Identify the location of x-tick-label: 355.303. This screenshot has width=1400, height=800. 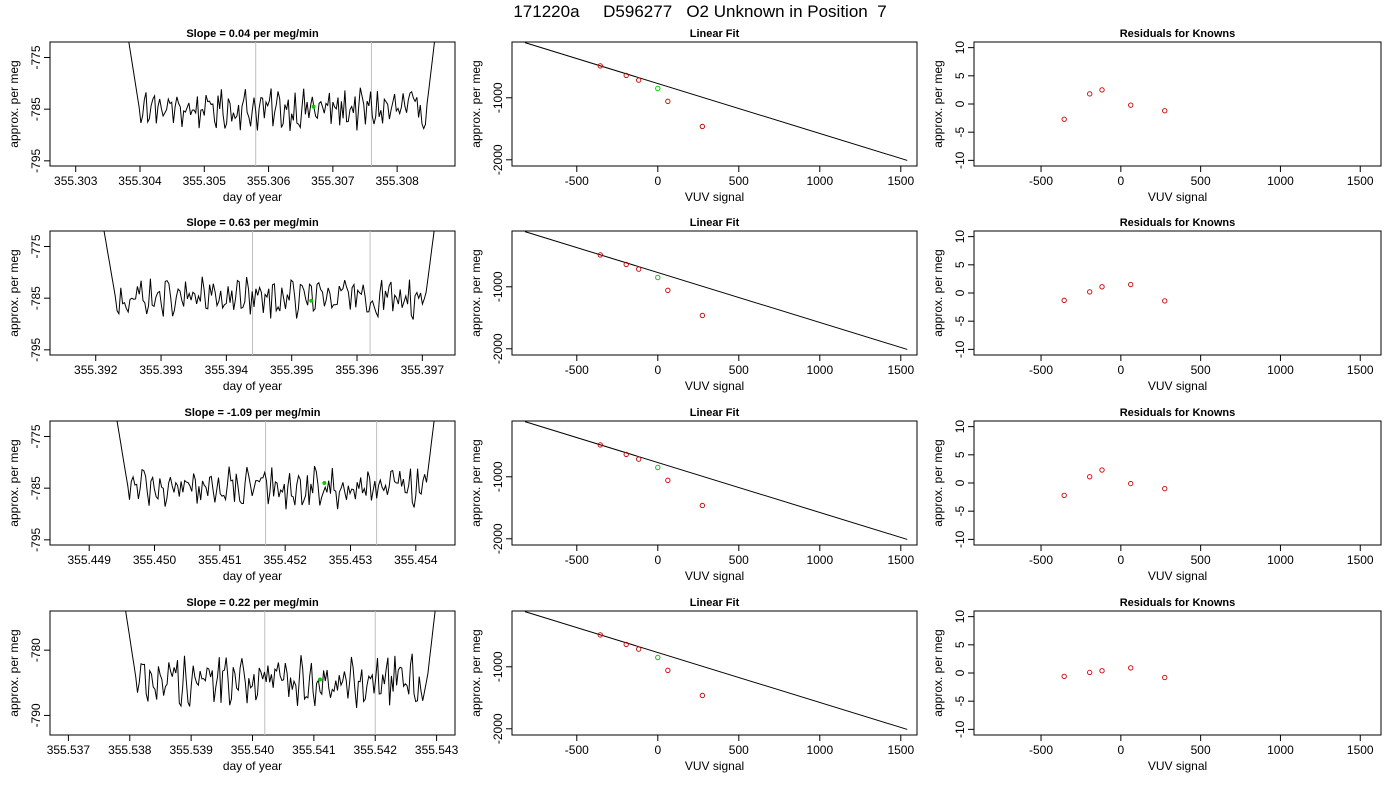
(76, 181).